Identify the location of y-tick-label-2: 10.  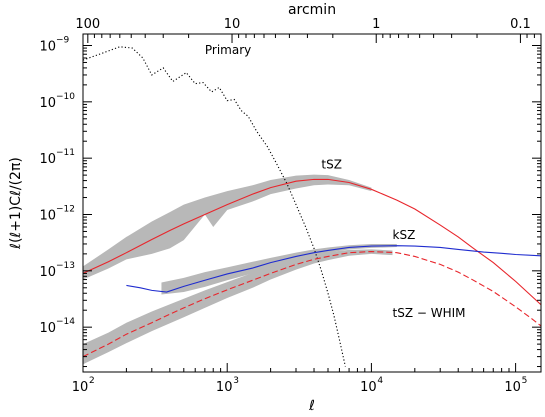
(47, 159).